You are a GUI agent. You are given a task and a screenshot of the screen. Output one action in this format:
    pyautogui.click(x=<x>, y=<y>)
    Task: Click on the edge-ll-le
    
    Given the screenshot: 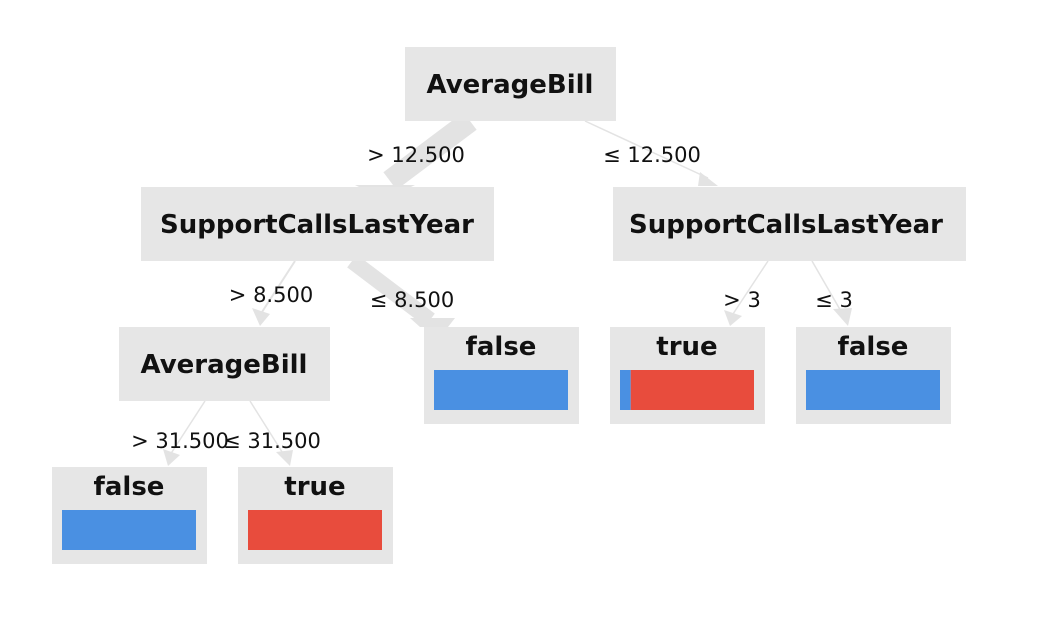 What is the action you would take?
    pyautogui.click(x=267, y=428)
    